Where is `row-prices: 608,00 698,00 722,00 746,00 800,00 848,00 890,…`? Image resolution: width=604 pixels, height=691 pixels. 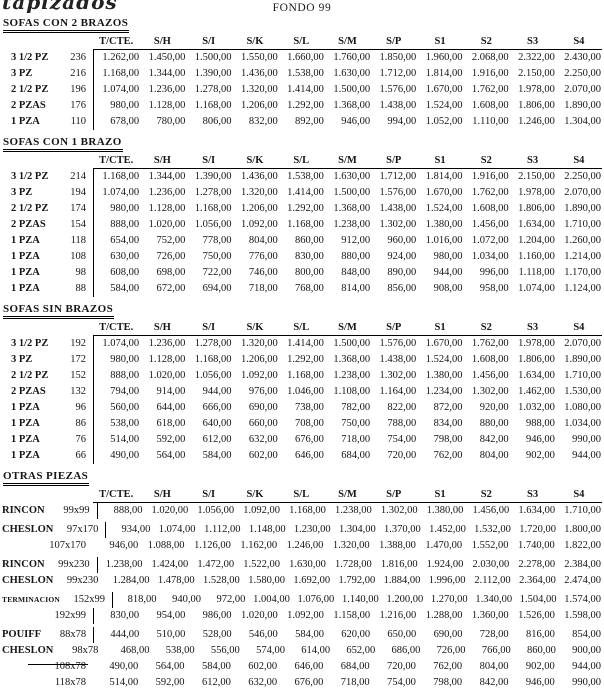
row-prices: 608,00 698,00 722,00 746,00 800,00 848,00 890,… is located at coordinates (347, 273).